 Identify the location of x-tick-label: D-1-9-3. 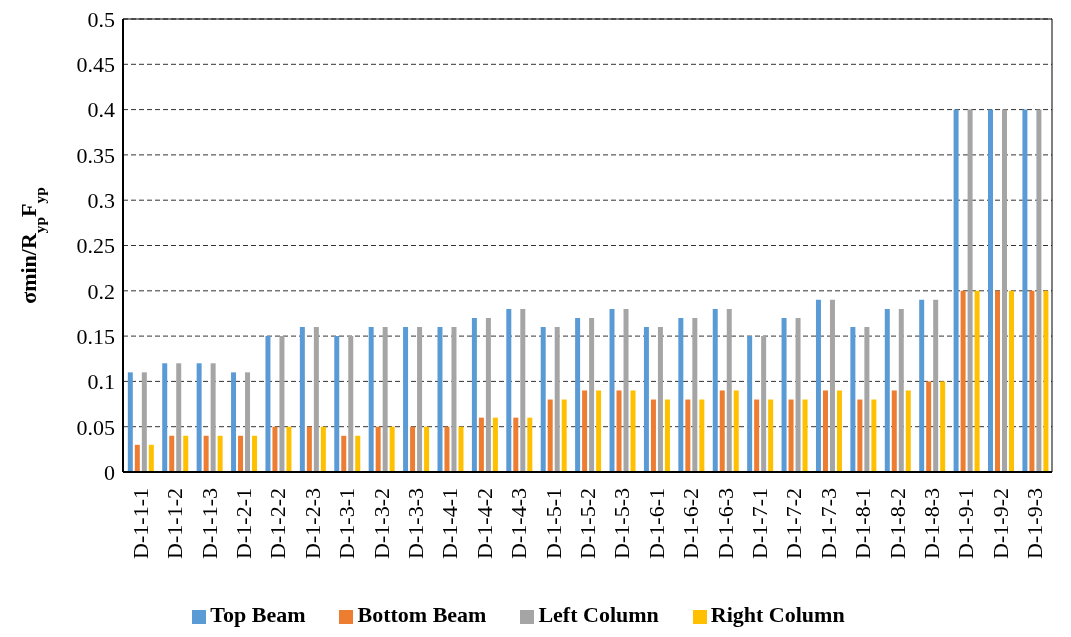
(1035, 523).